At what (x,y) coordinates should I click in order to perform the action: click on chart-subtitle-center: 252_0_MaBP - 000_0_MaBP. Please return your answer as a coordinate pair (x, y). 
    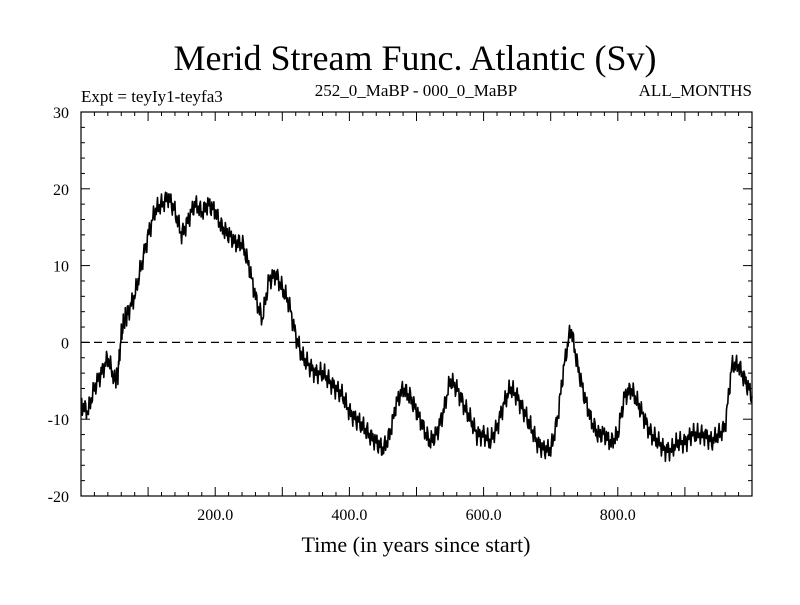
    Looking at the image, I should click on (416, 90).